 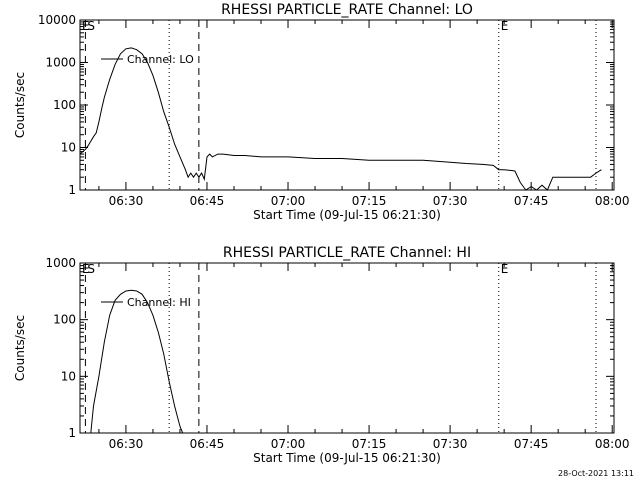 What do you see at coordinates (596, 473) in the screenshot?
I see `plot-timestamp: 28-Oct-2021 13:11` at bounding box center [596, 473].